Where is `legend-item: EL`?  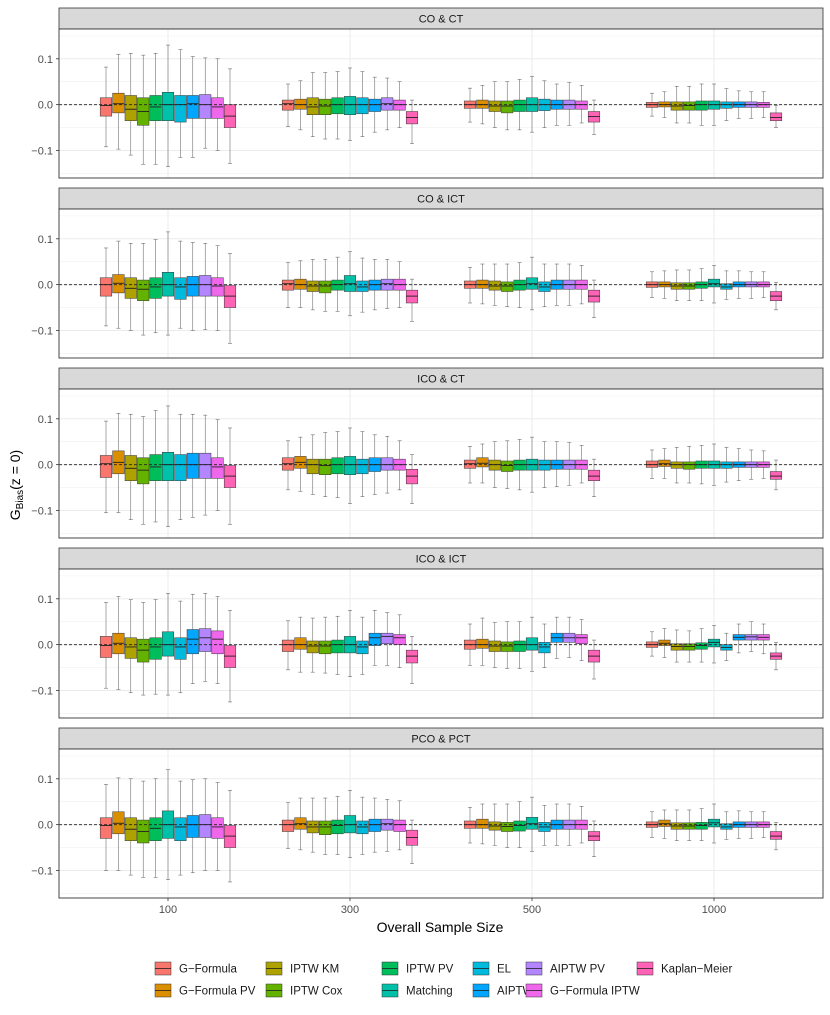
legend-item: EL is located at coordinates (492, 968).